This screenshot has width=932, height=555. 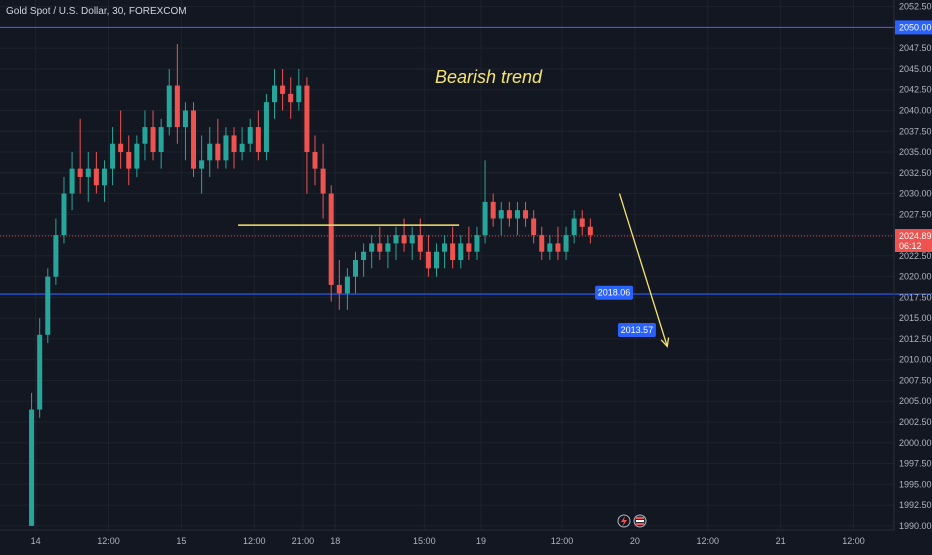 What do you see at coordinates (915, 214) in the screenshot?
I see `y-tick-label: 2027.50` at bounding box center [915, 214].